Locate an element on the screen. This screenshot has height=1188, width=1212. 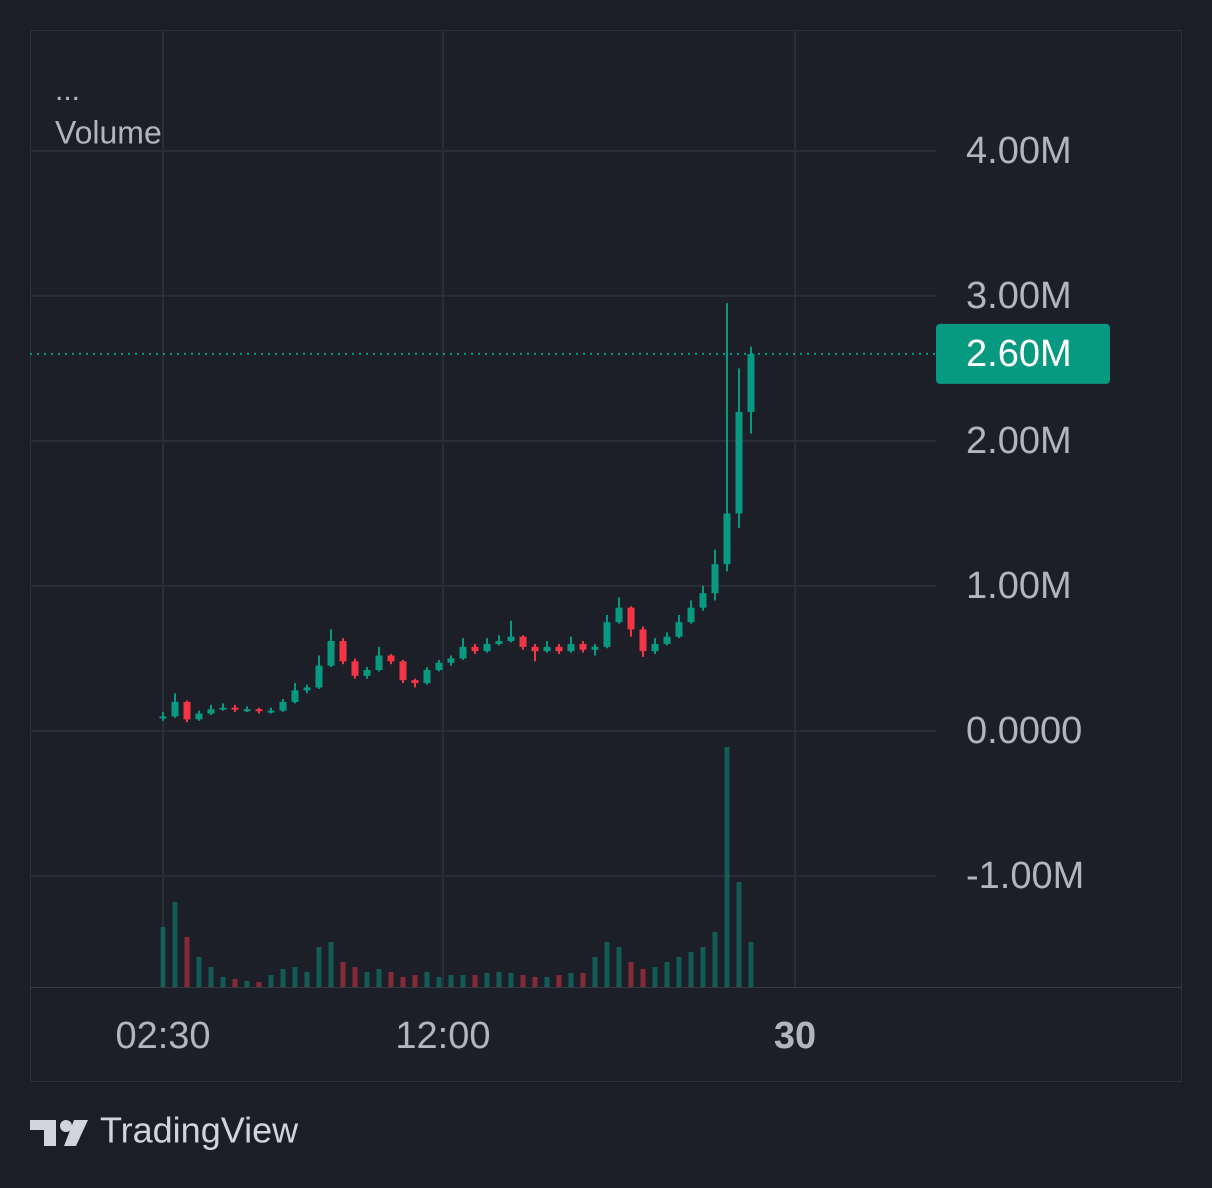
logo is located at coordinates (59, 1133).